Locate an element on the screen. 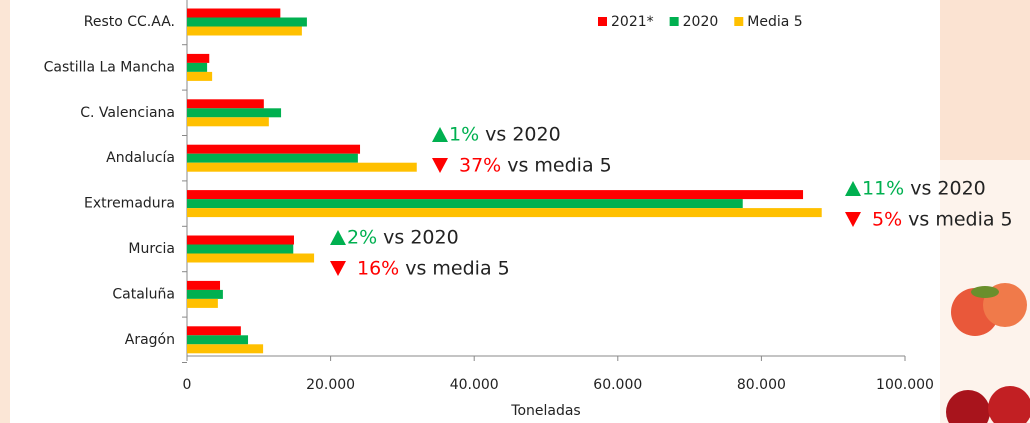  annotation-down: 37% is located at coordinates (480, 166).